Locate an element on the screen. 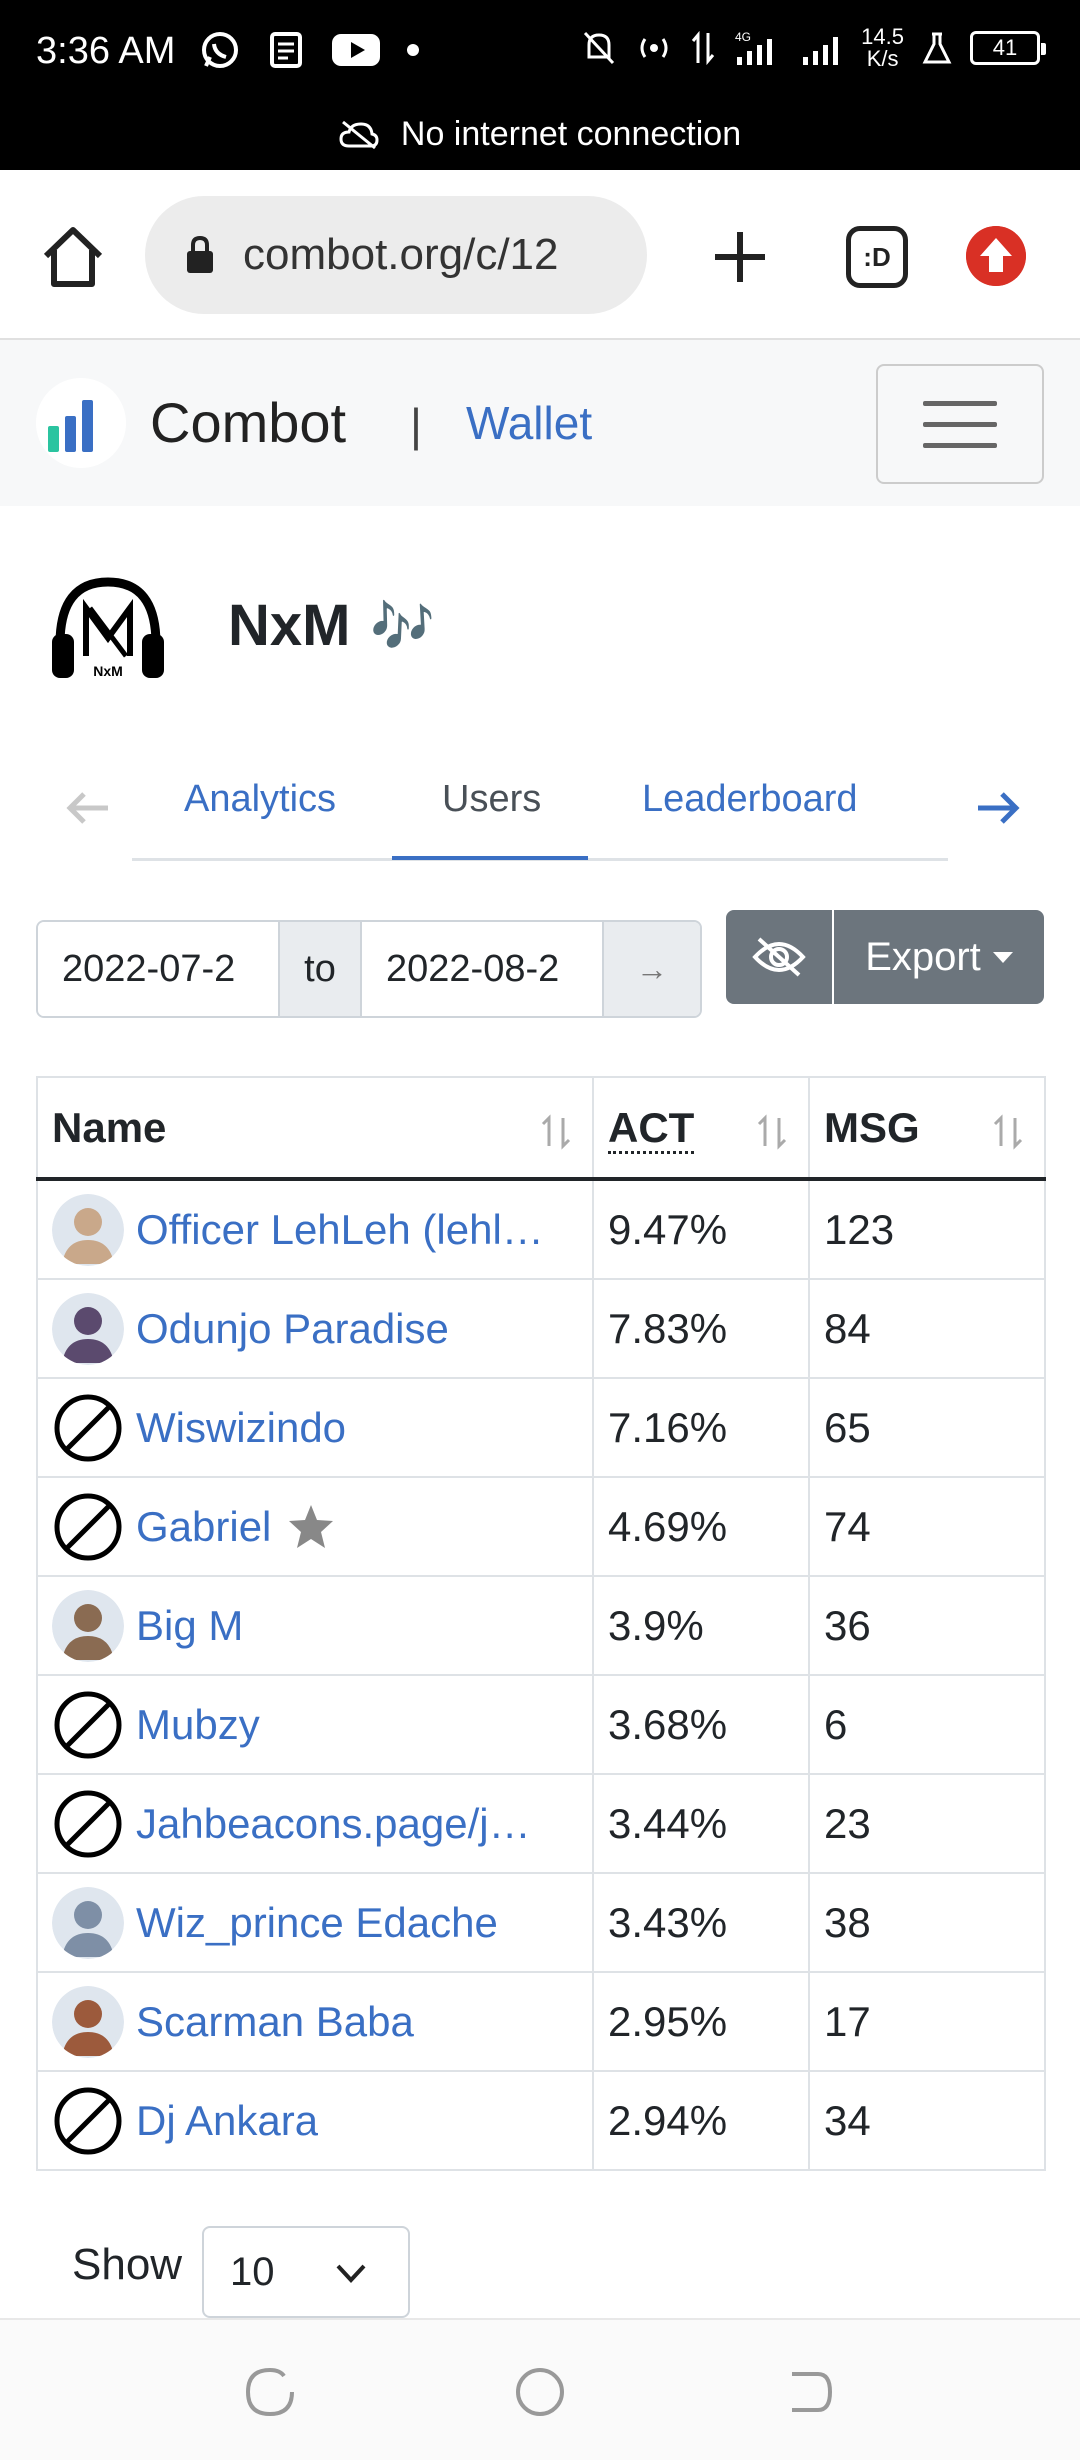 Image resolution: width=1080 pixels, height=2460 pixels. sort-icon is located at coordinates (556, 1132).